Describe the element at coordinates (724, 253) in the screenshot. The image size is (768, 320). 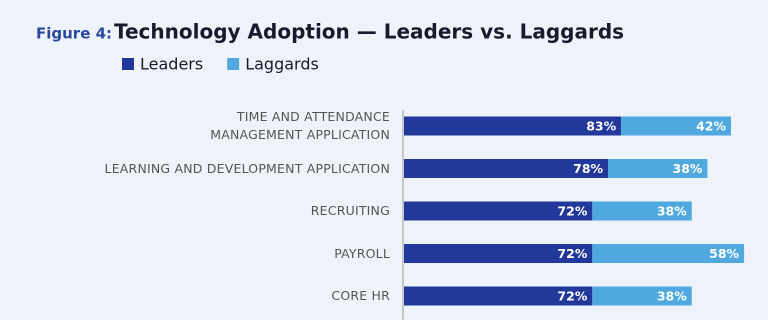
I see `value-label: 58%` at that location.